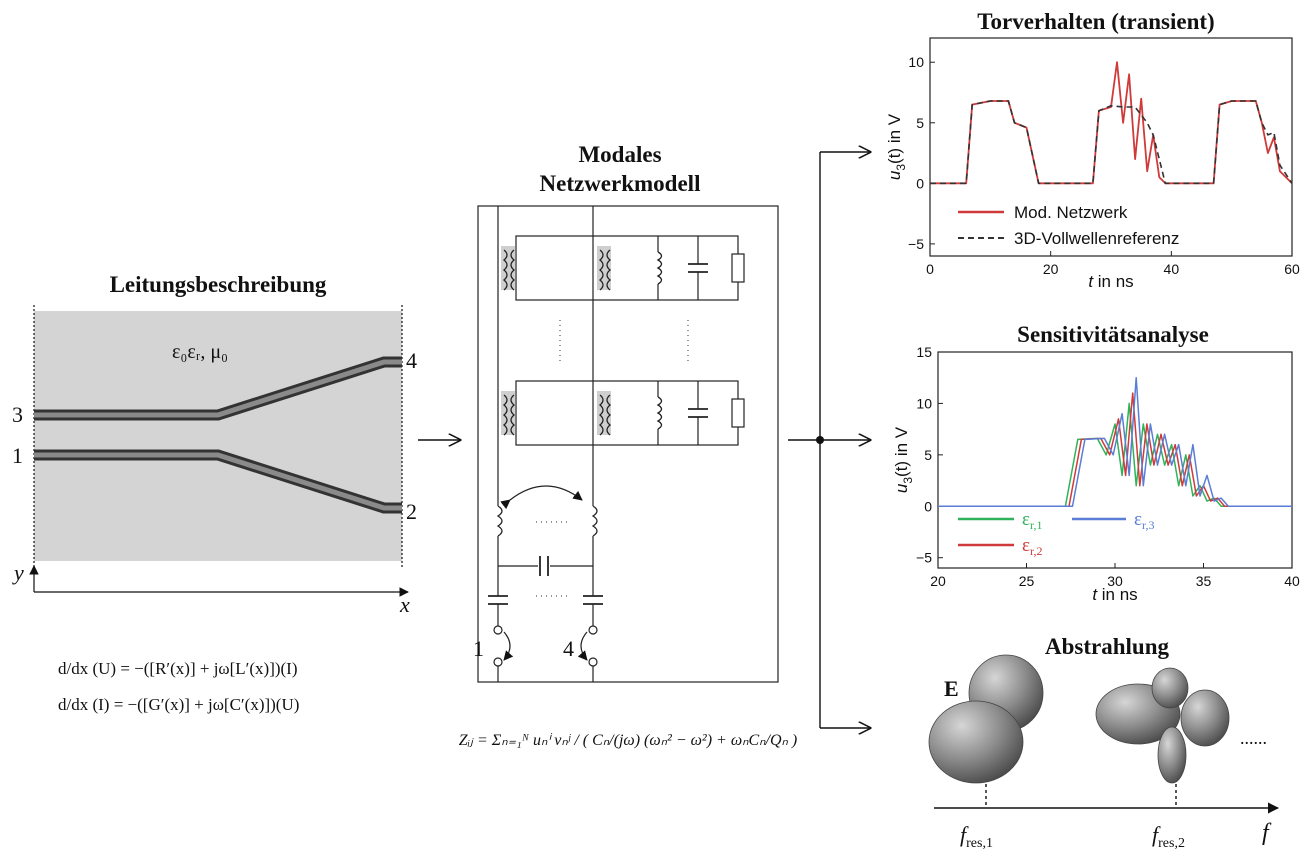 Image resolution: width=1311 pixels, height=856 pixels. What do you see at coordinates (619, 154) in the screenshot?
I see `network-title-line1: Modales` at bounding box center [619, 154].